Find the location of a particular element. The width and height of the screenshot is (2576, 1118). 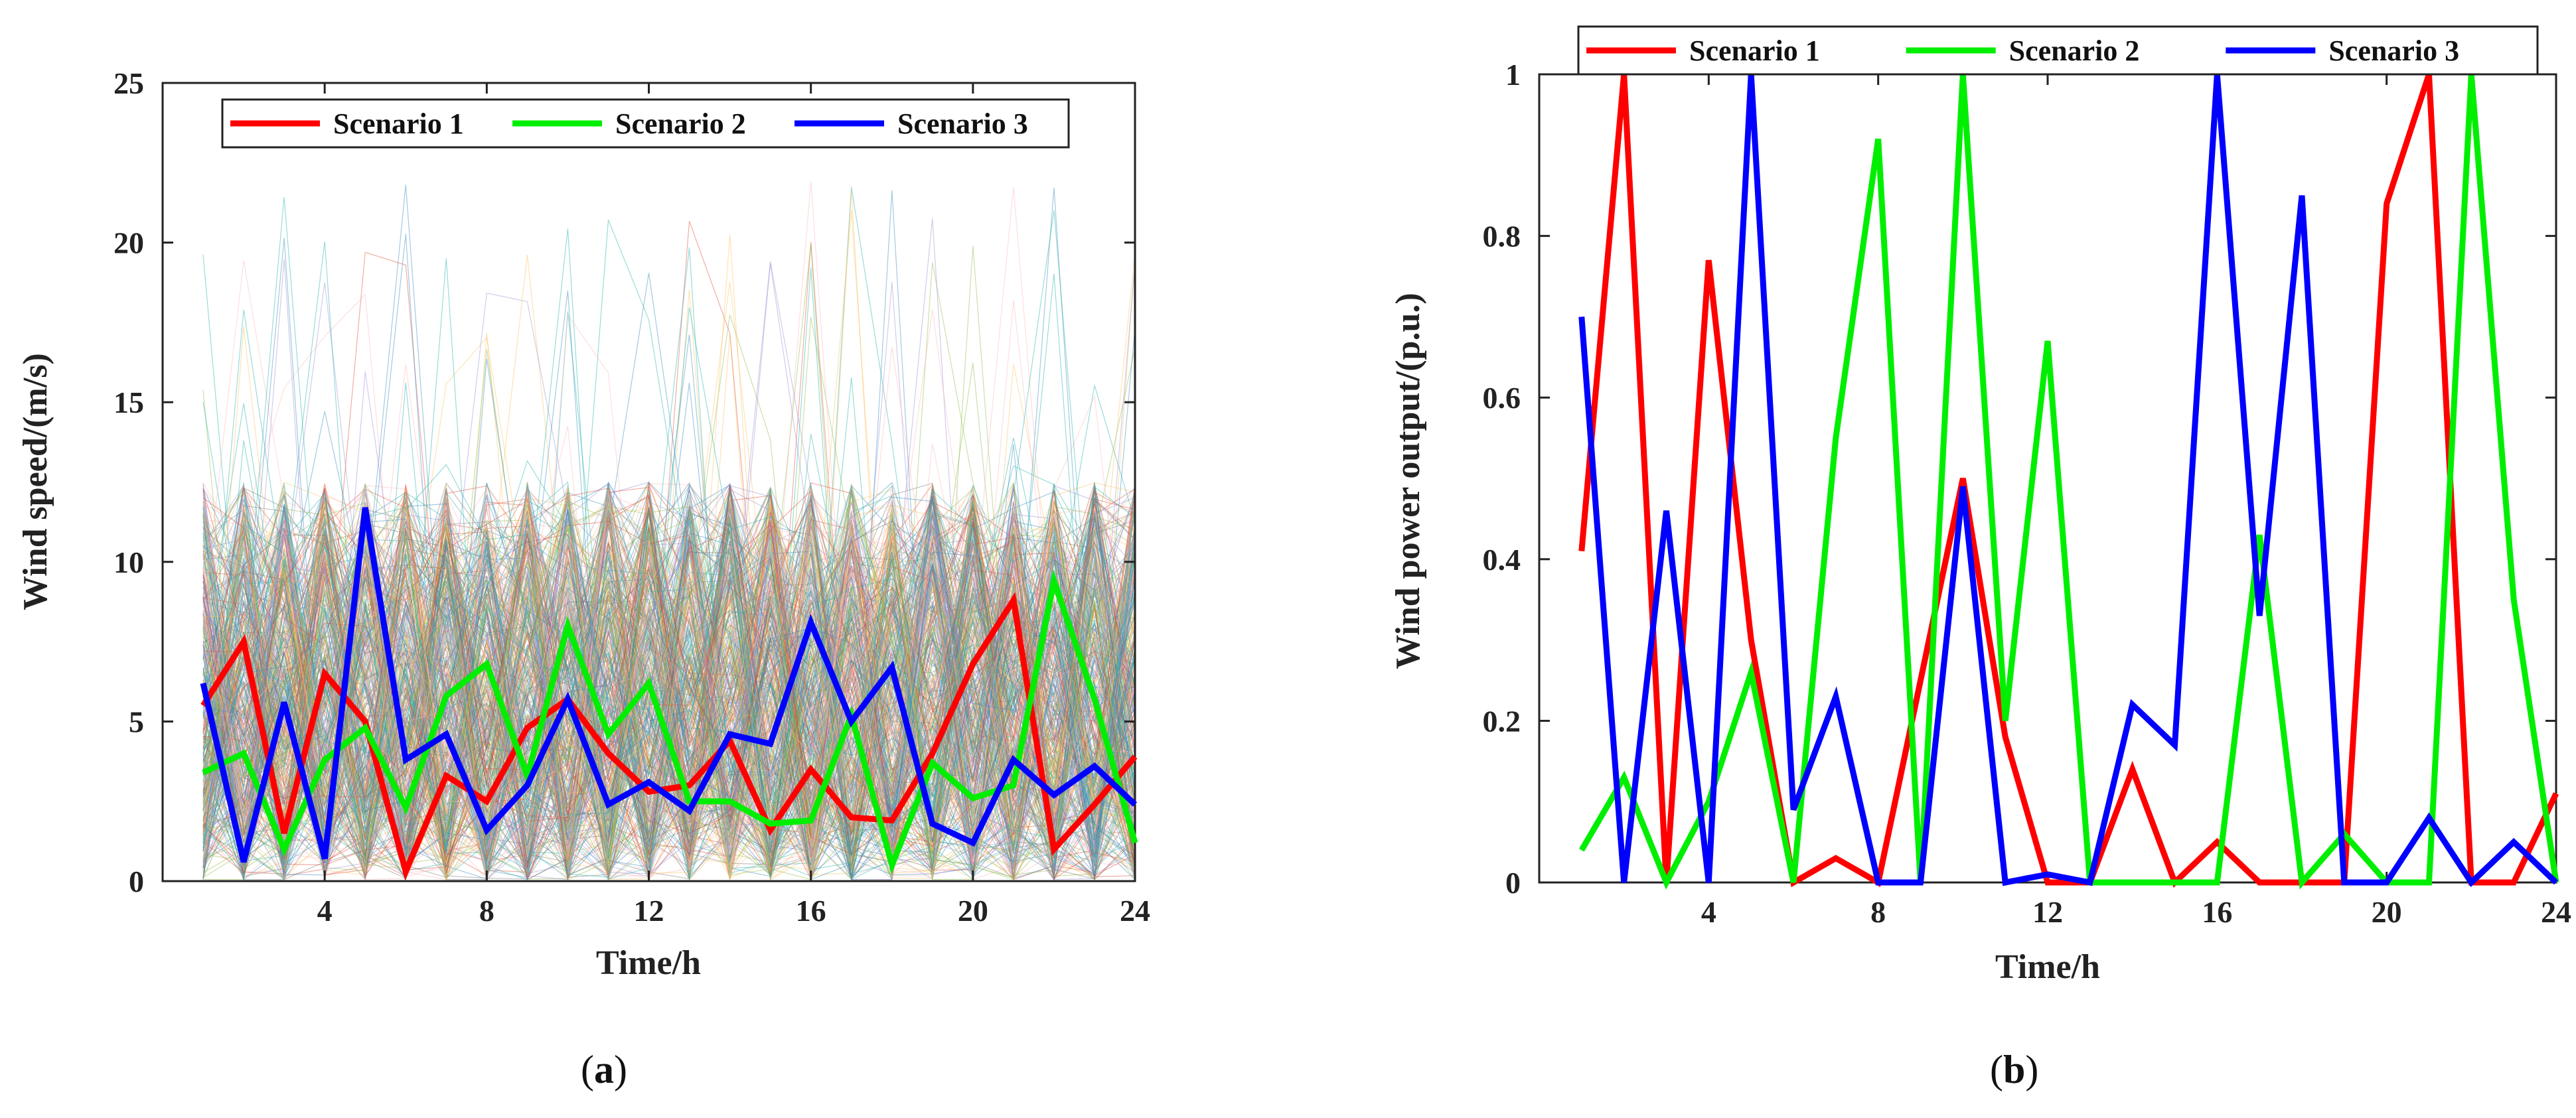

panel-label-b: (b) is located at coordinates (2014, 1069).